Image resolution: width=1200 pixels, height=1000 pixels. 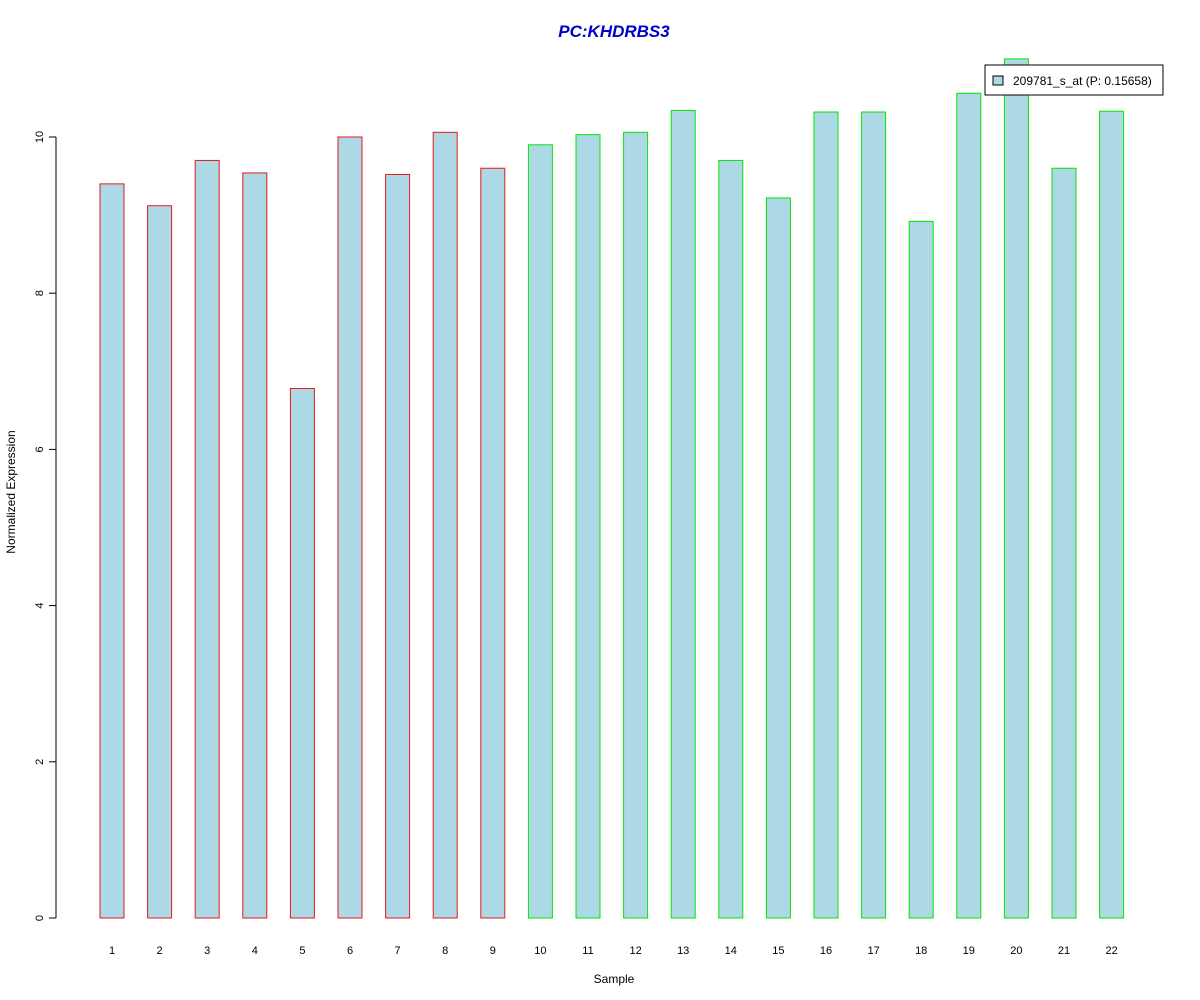 What do you see at coordinates (398, 951) in the screenshot?
I see `x-tick-label: 7` at bounding box center [398, 951].